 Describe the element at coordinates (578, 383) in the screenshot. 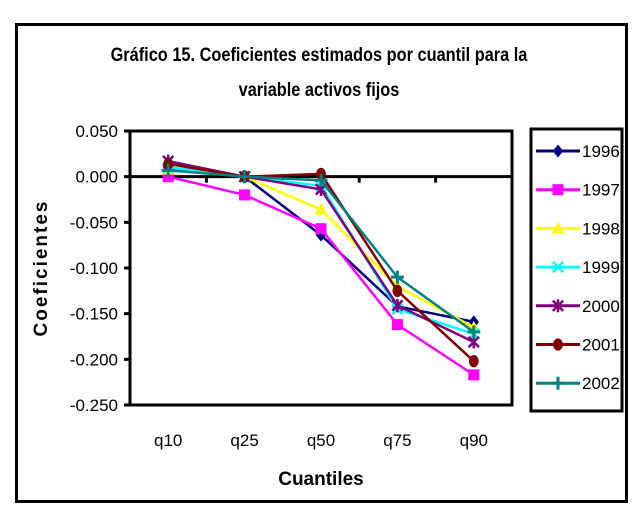

I see `legend-item: 2002` at that location.